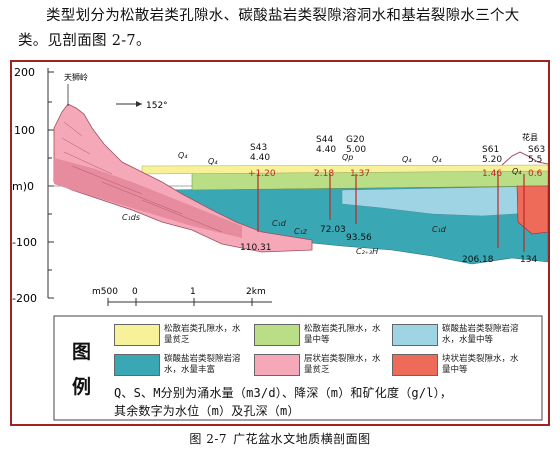 This screenshot has width=560, height=452. I want to click on legend-swatch-yellow, so click(137, 335).